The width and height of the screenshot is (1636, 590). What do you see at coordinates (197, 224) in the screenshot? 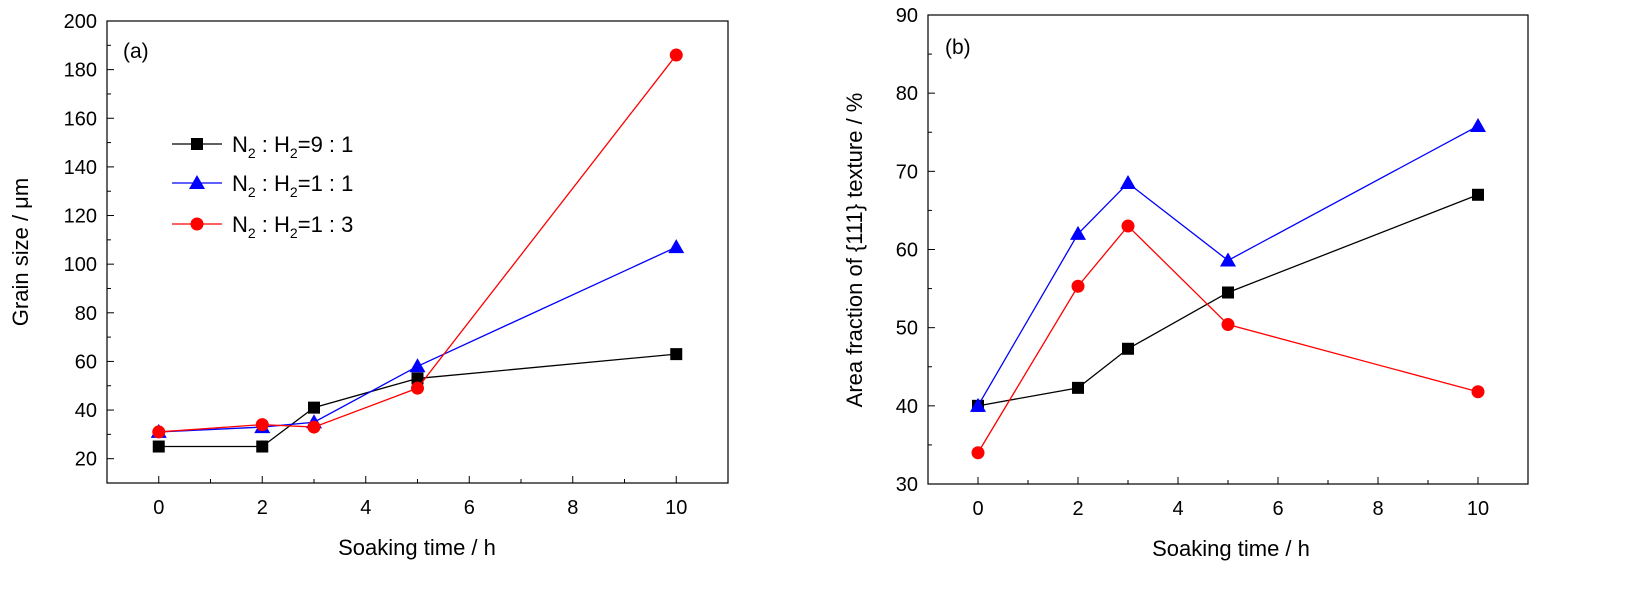
I see `legend-marker-circle` at bounding box center [197, 224].